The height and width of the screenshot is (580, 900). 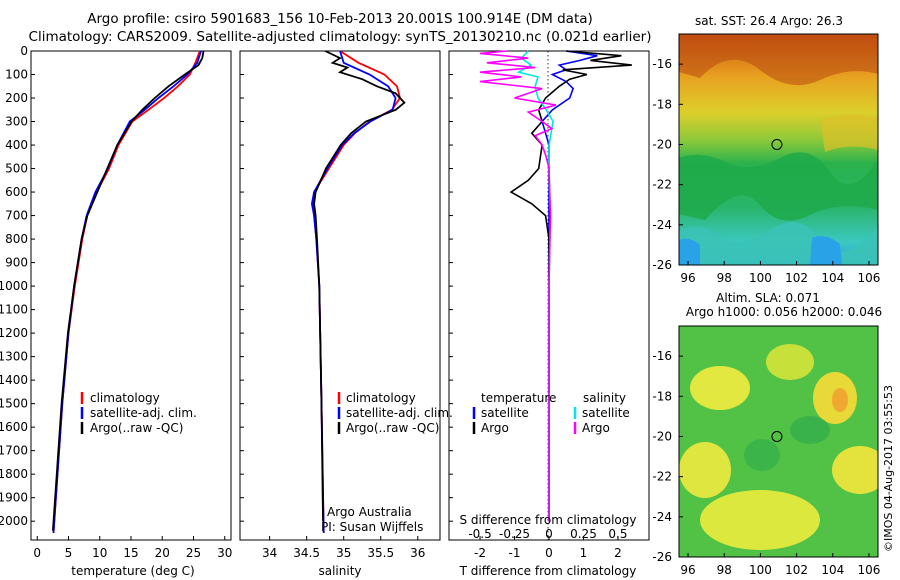 I want to click on legend-climatology-label: climatology, so click(x=125, y=398).